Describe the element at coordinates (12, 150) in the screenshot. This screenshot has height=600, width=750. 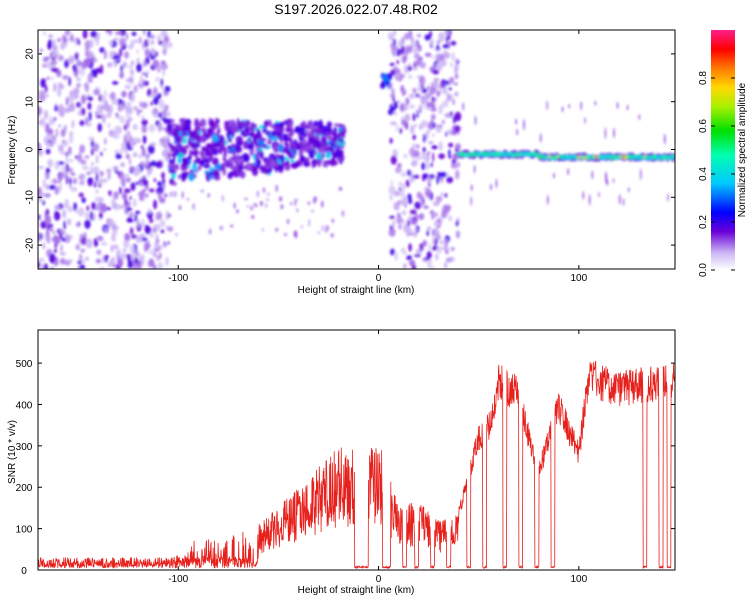
I see `spectrogram-y-label: Frequency (Hz)` at that location.